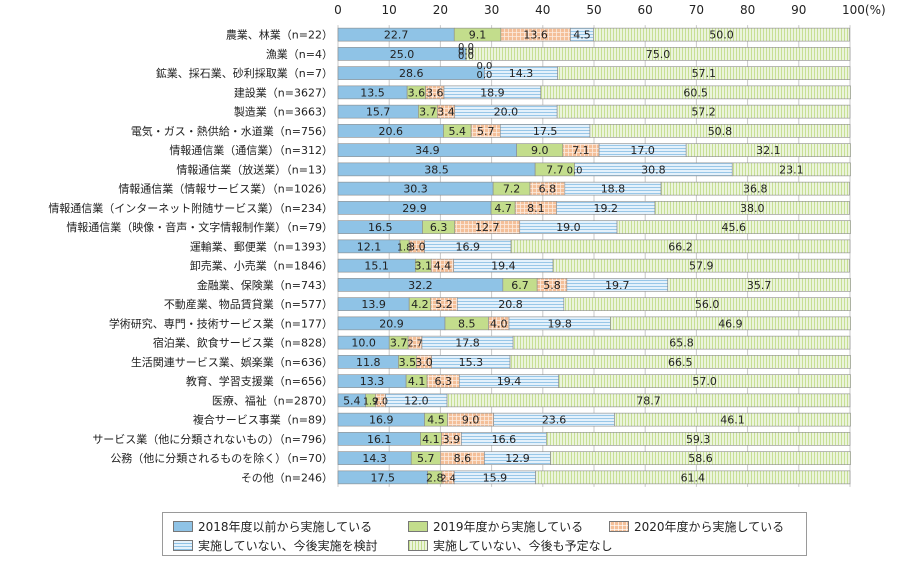 Image resolution: width=909 pixels, height=561 pixels. What do you see at coordinates (552, 285) in the screenshot?
I see `data-label: 5.8` at bounding box center [552, 285].